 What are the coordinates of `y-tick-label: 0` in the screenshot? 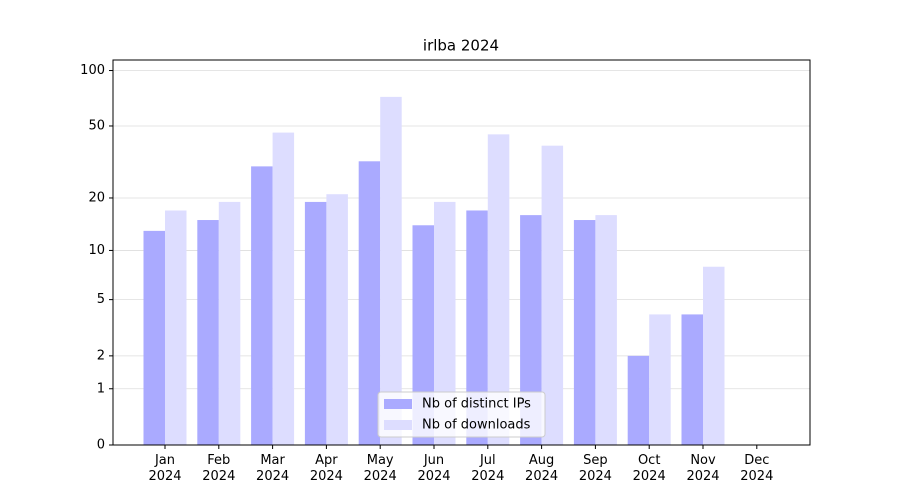 It's located at (101, 445).